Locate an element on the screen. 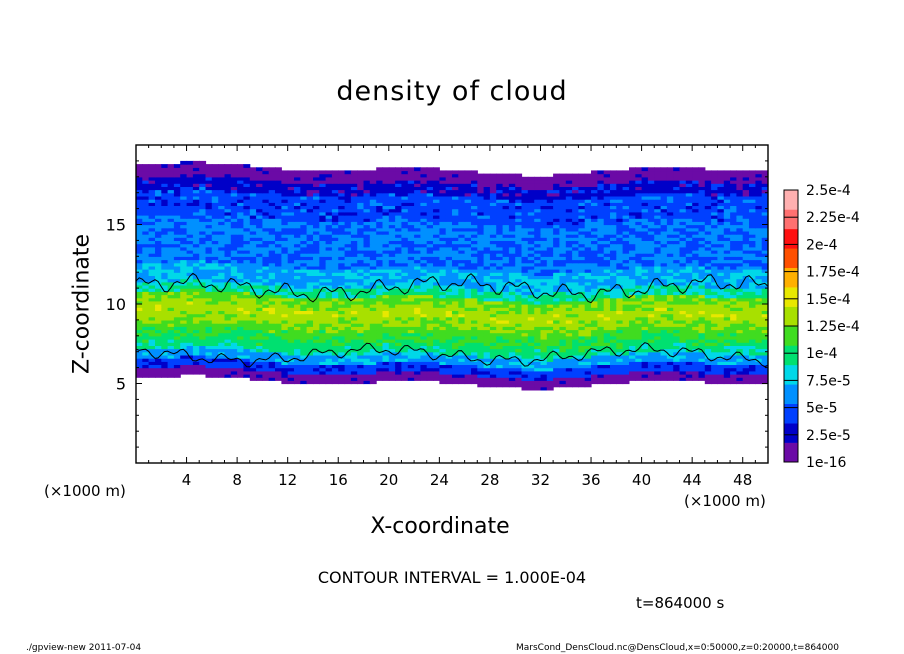  colorbar-label: 1e-16 is located at coordinates (826, 463).